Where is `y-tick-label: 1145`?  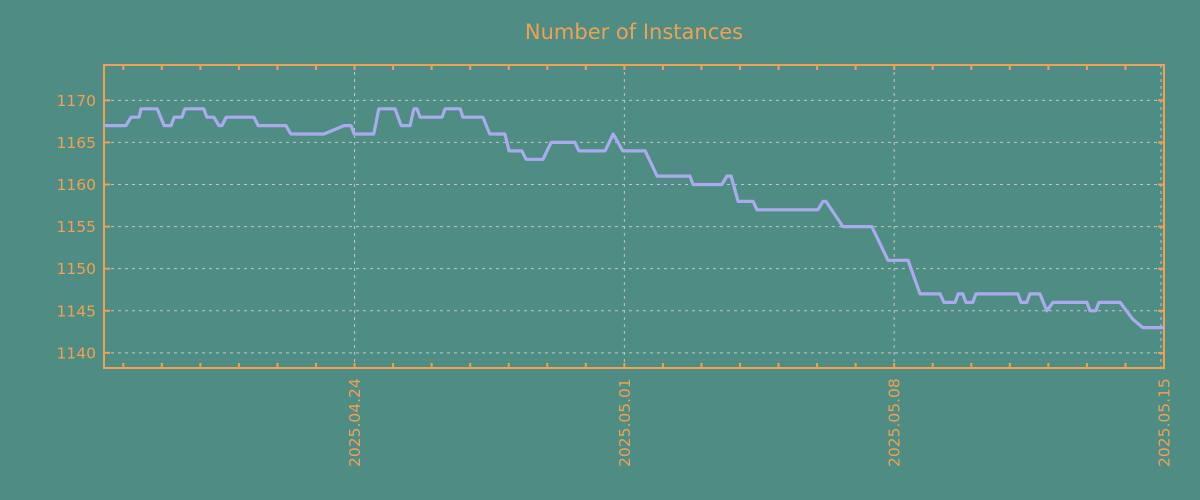
y-tick-label: 1145 is located at coordinates (76, 311).